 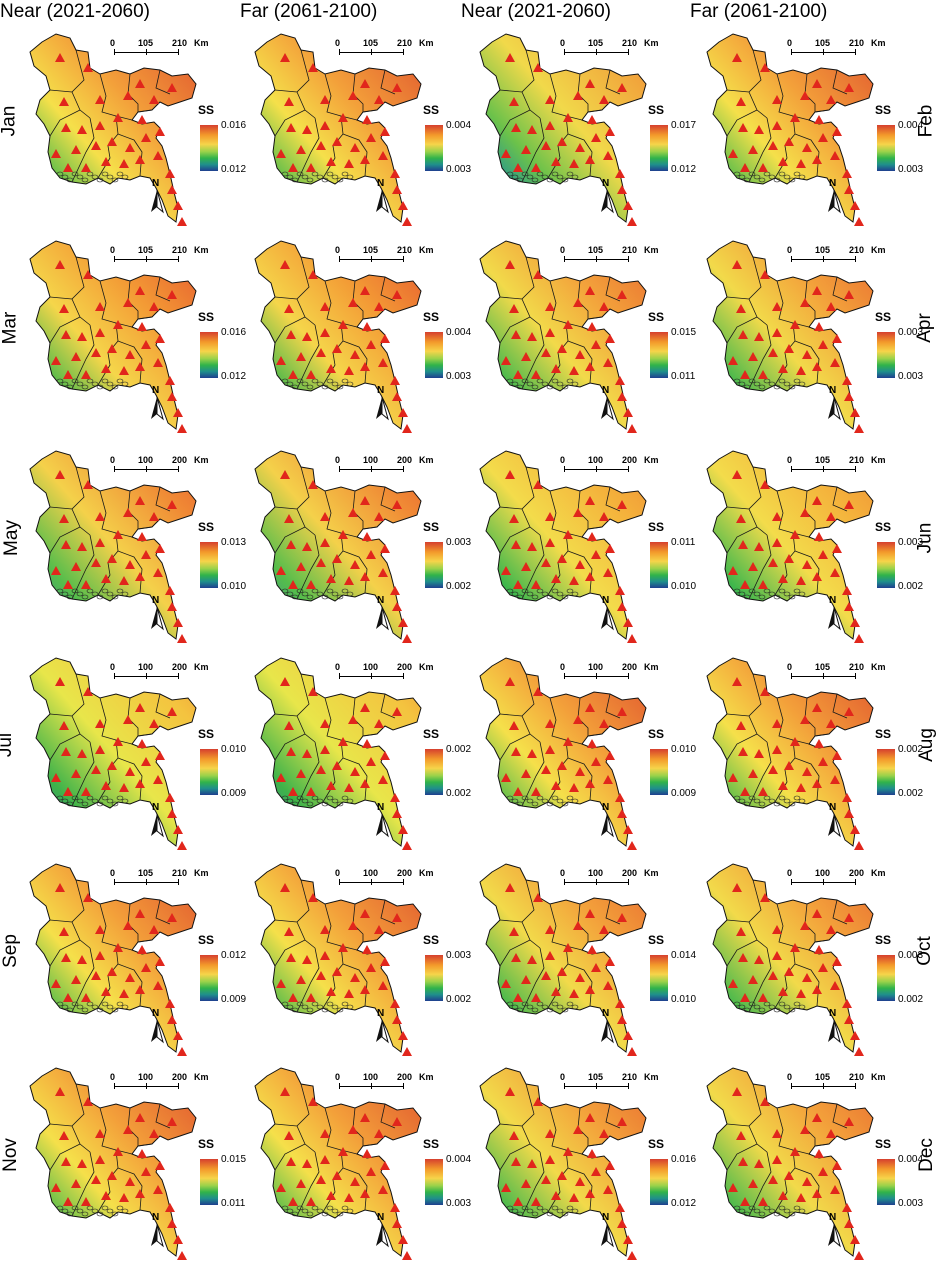 What do you see at coordinates (684, 332) in the screenshot?
I see `legend-max: 0.015` at bounding box center [684, 332].